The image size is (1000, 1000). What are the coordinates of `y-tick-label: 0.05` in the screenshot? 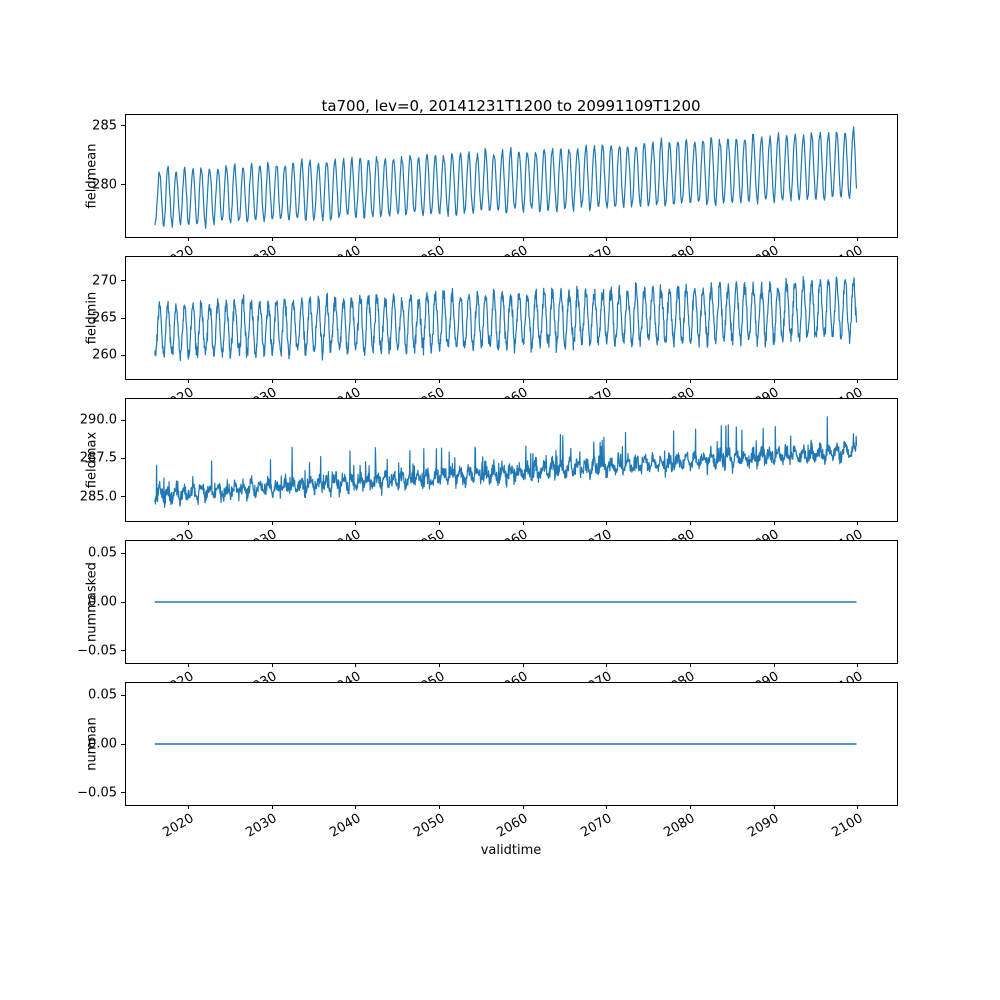 It's located at (102, 553).